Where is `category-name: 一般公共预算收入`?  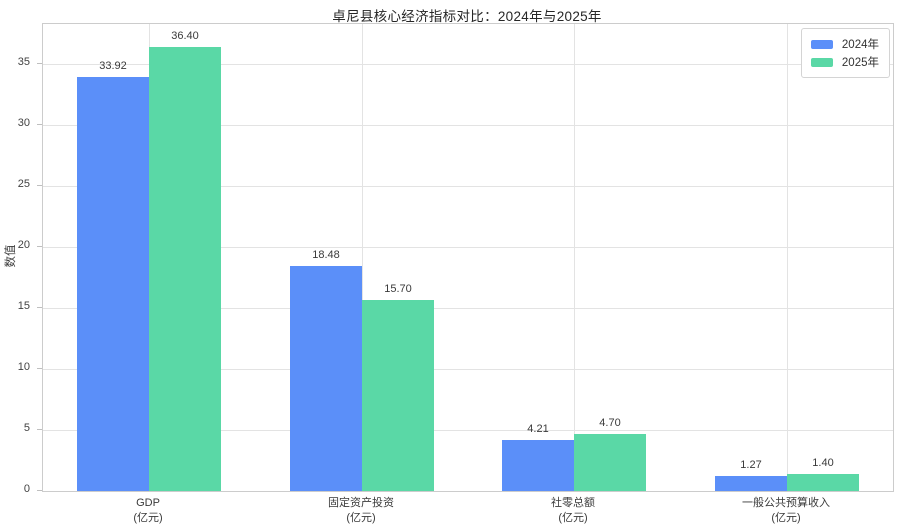
category-name: 一般公共预算收入 is located at coordinates (786, 503).